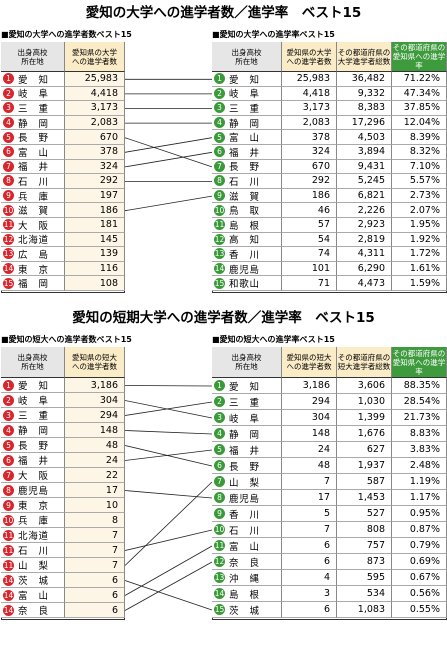  What do you see at coordinates (95, 240) in the screenshot?
I see `value-cell: 145` at bounding box center [95, 240].